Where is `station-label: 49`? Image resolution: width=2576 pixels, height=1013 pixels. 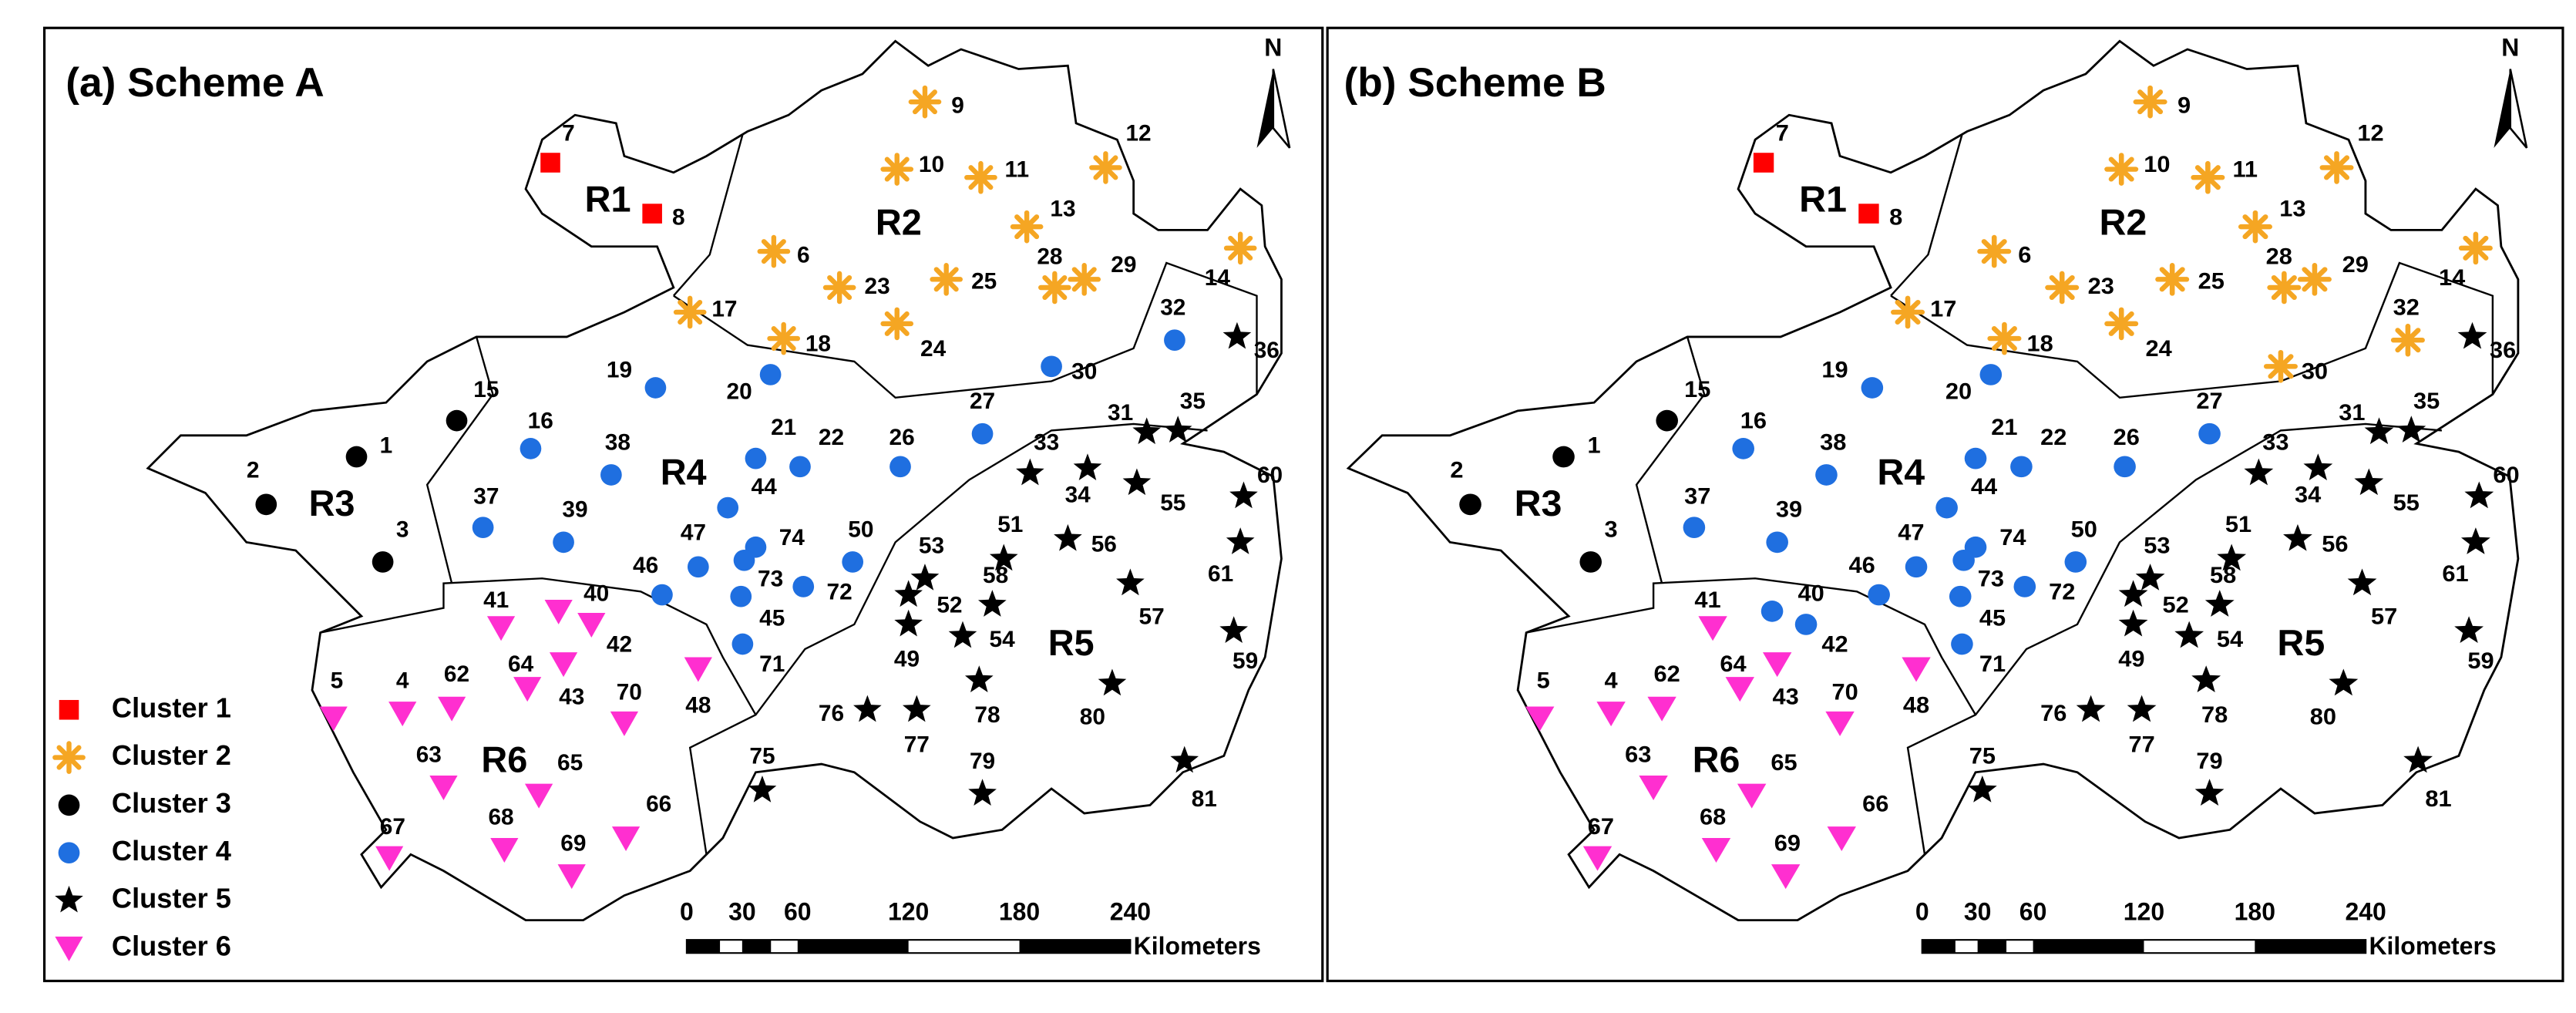
station-label: 49 is located at coordinates (2131, 659).